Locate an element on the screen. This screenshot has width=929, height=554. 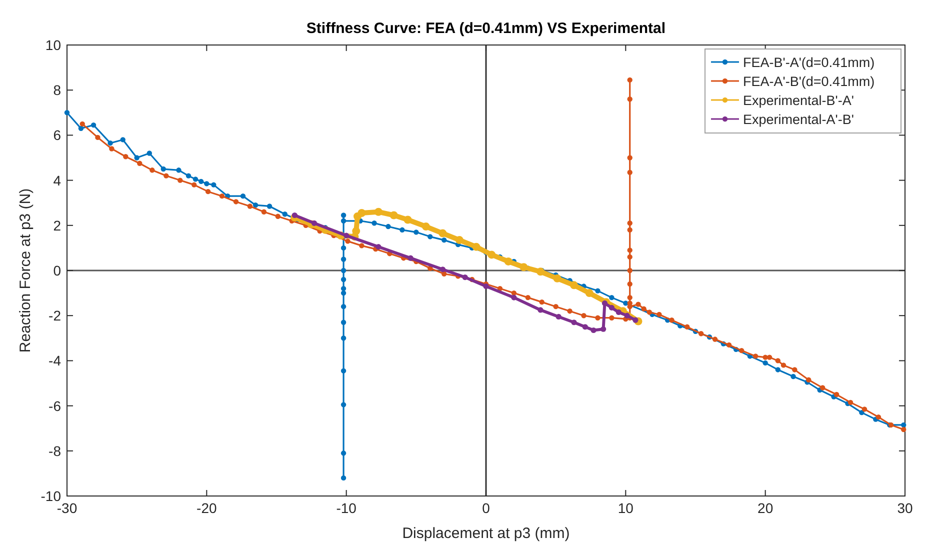
y-tick-label: 2 is located at coordinates (57, 225).